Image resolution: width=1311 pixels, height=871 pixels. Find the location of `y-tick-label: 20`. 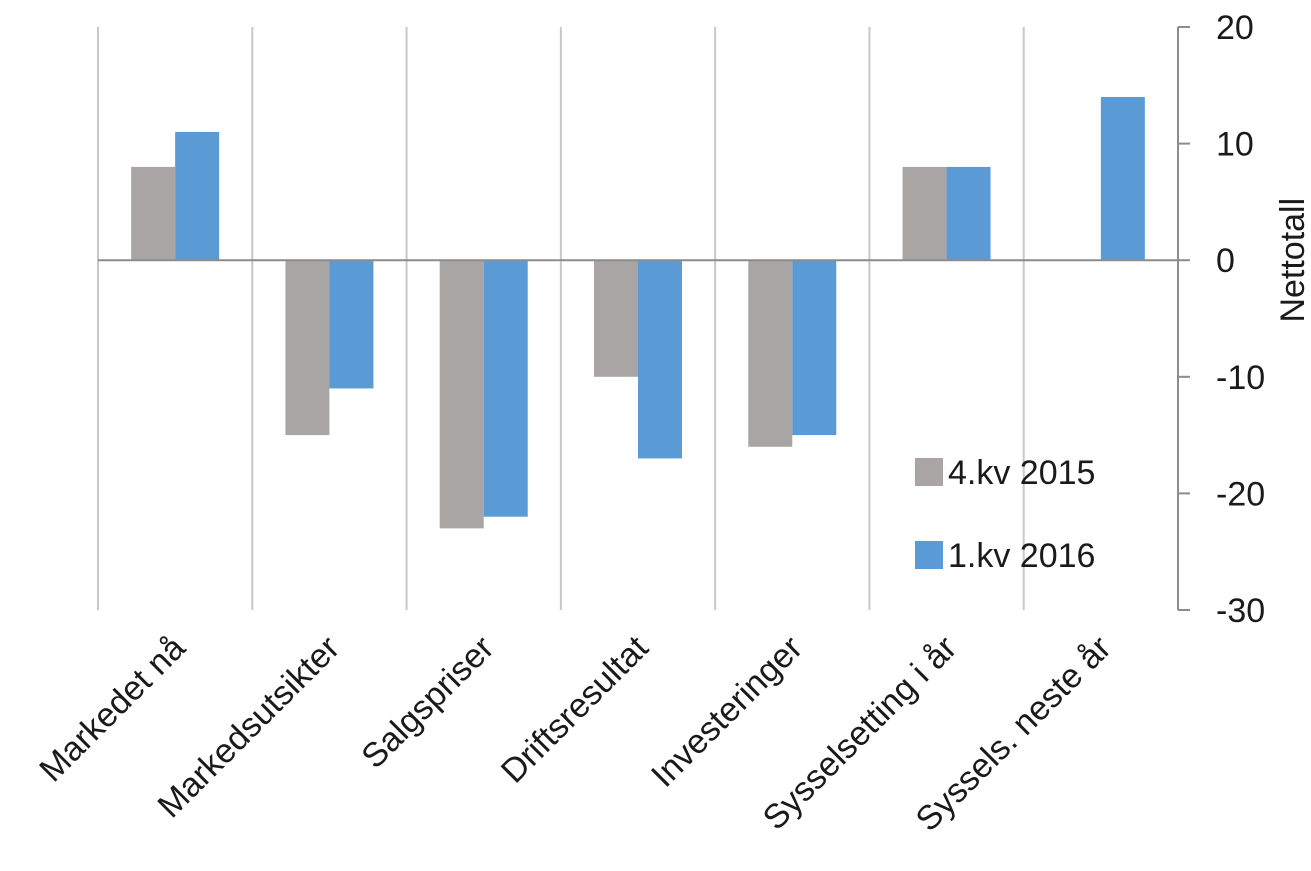

y-tick-label: 20 is located at coordinates (1235, 28).